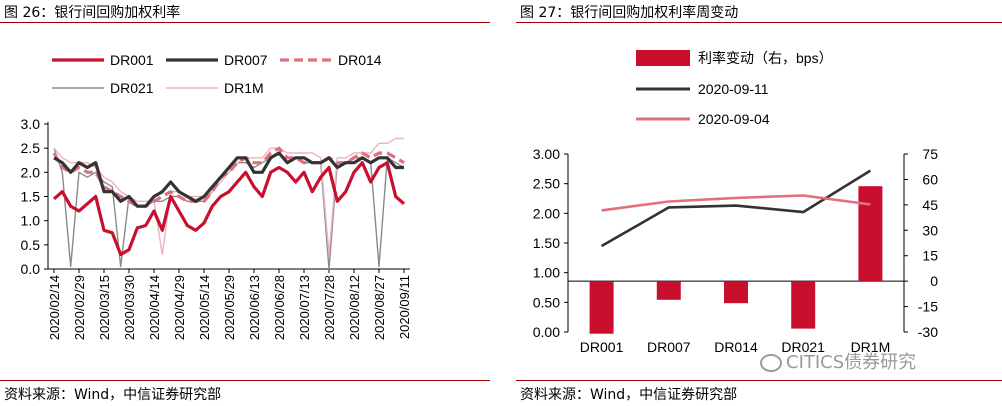 Image resolution: width=1002 pixels, height=406 pixels. I want to click on x-tick-label: 2020/03/30, so click(129, 307).